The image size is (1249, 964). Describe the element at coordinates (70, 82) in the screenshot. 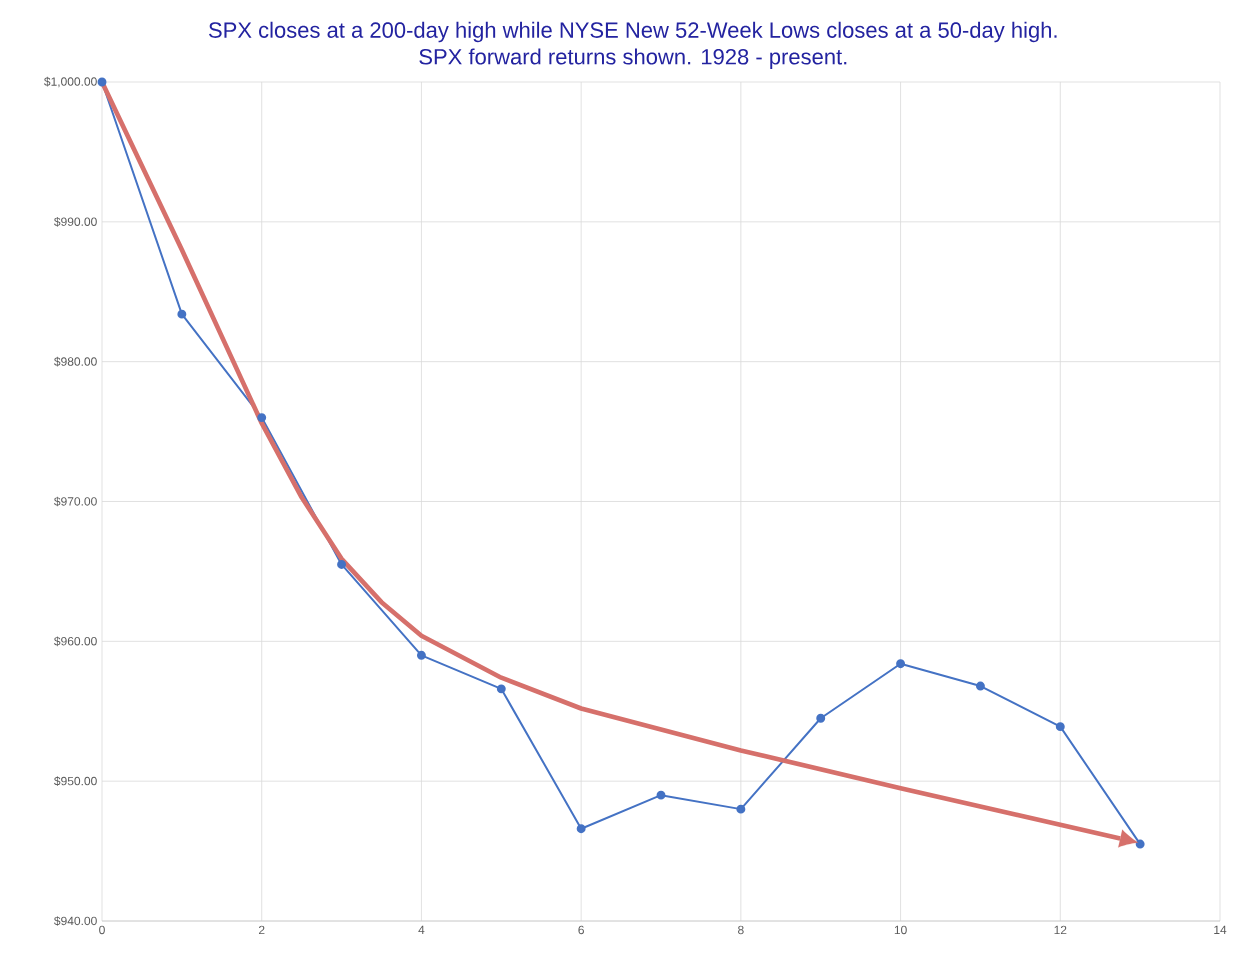

I see `y-tick-label: $1,000.00` at that location.